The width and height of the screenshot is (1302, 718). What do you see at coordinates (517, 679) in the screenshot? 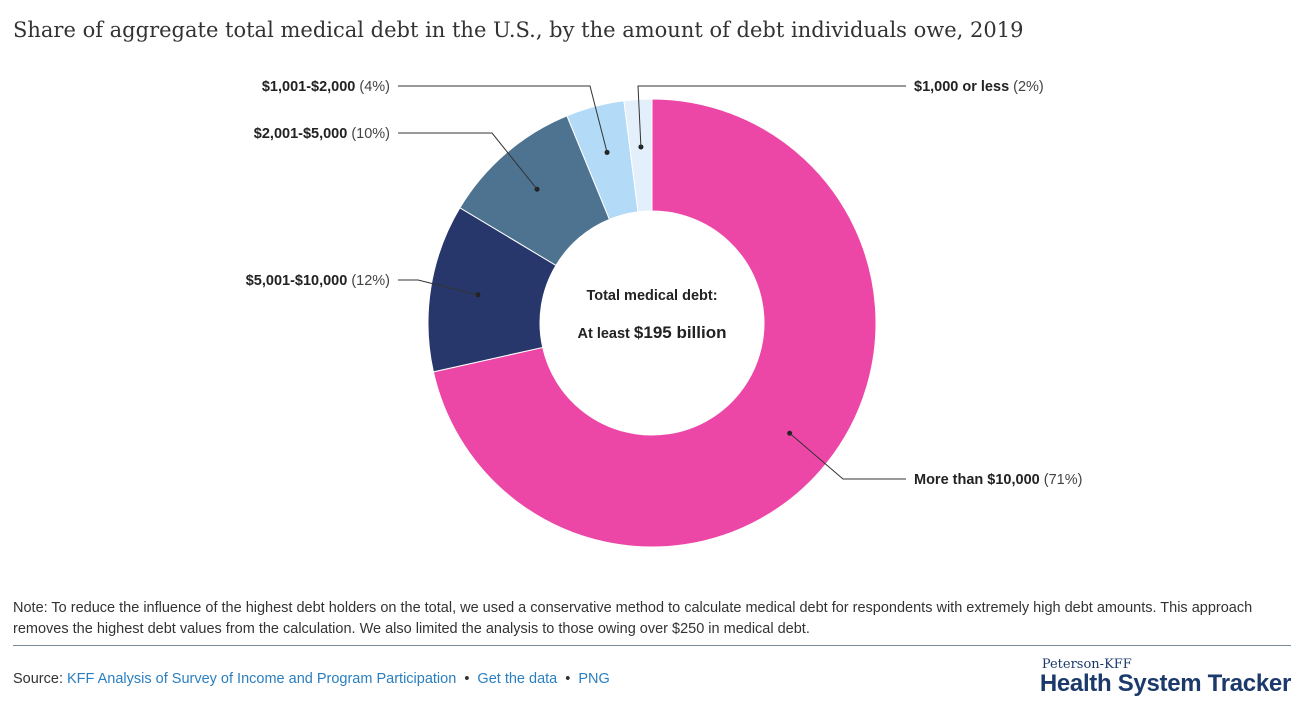
I see `get-data-link: Get the data` at bounding box center [517, 679].